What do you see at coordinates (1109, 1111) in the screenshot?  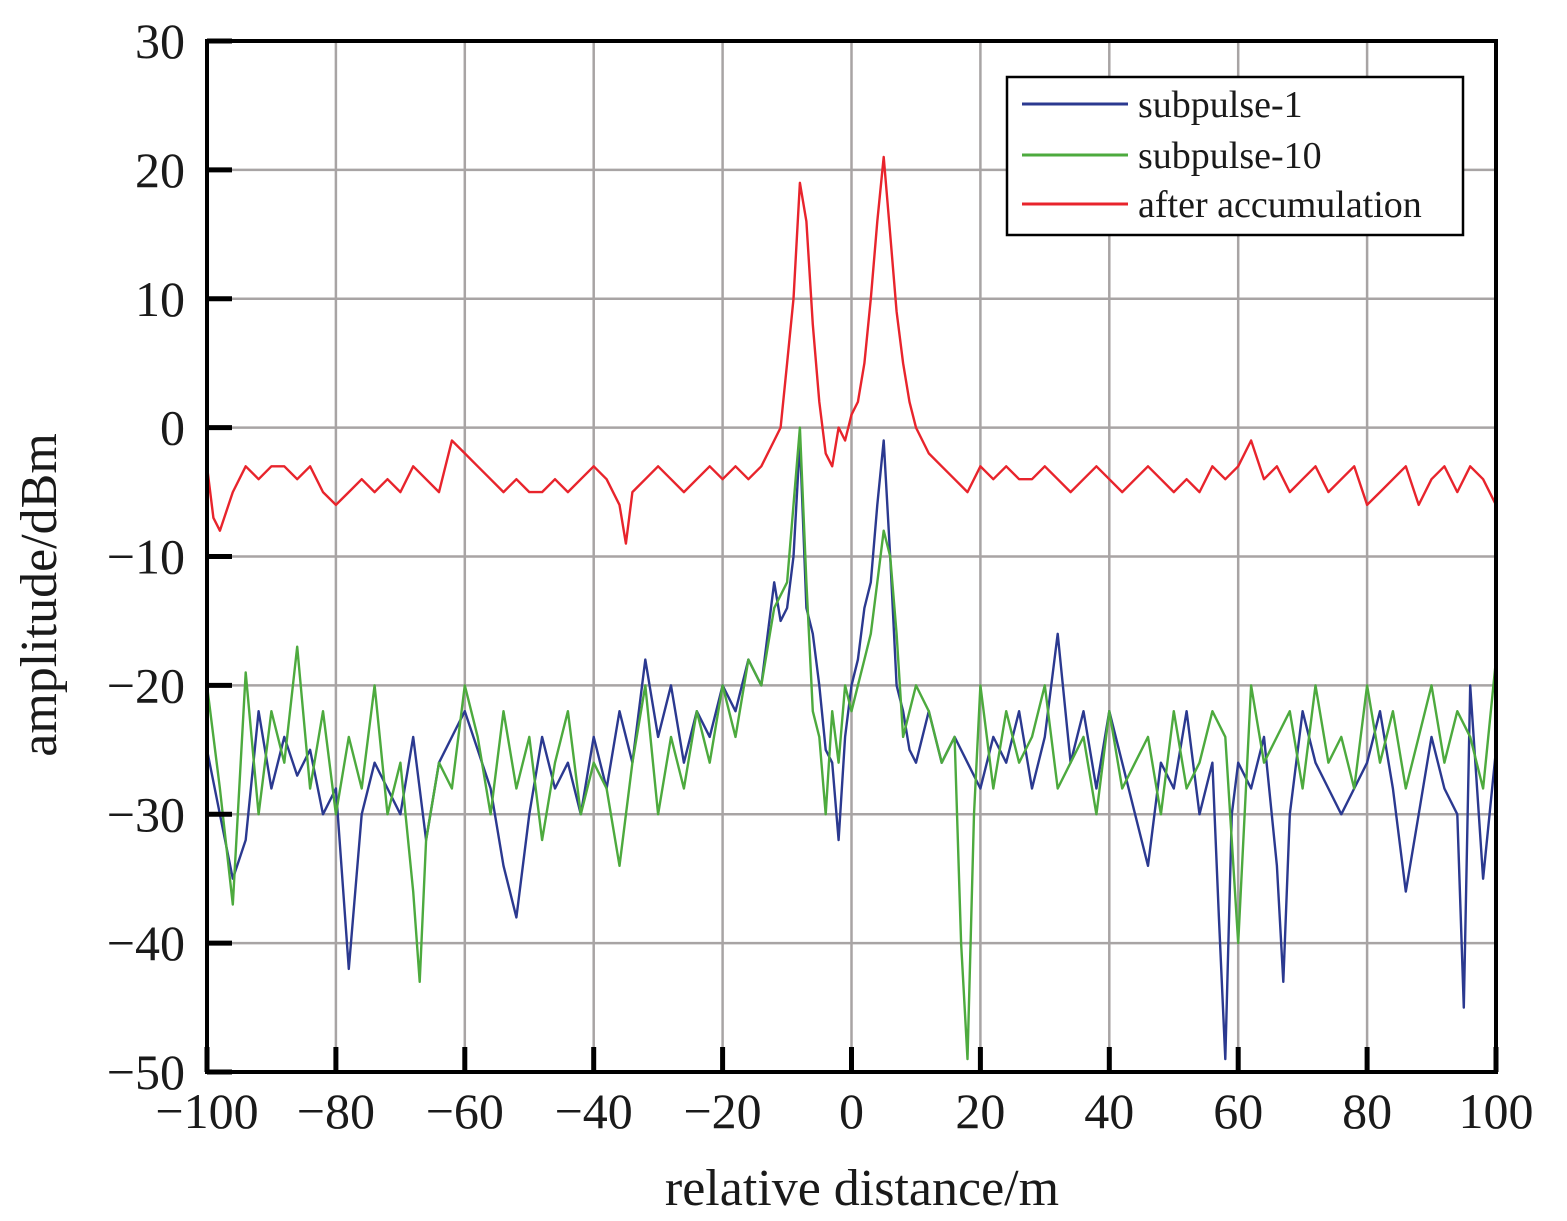 I see `x-tick-label: 40` at bounding box center [1109, 1111].